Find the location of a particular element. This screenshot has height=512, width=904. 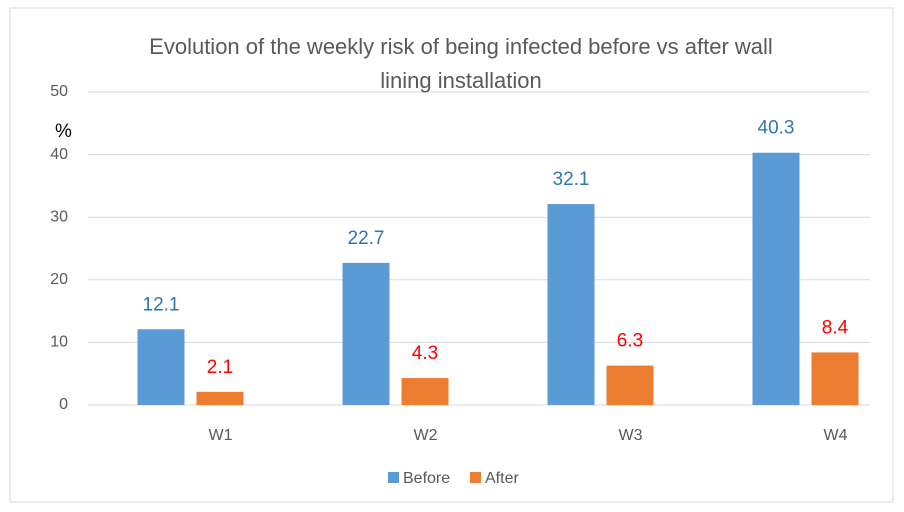

legend-label: Before is located at coordinates (426, 478).